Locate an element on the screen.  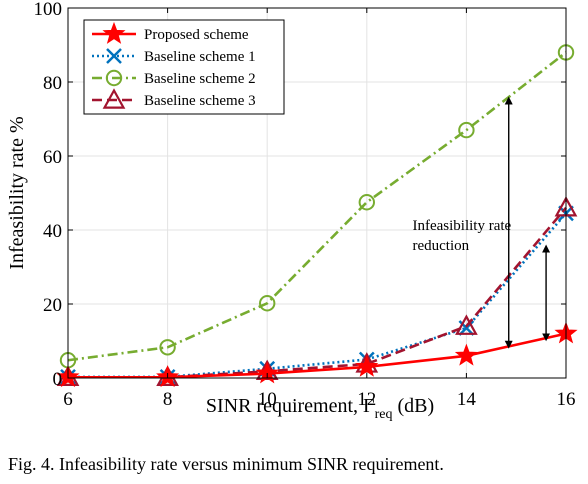
legend-entry-2: Baseline scheme 1 is located at coordinates (174, 56).